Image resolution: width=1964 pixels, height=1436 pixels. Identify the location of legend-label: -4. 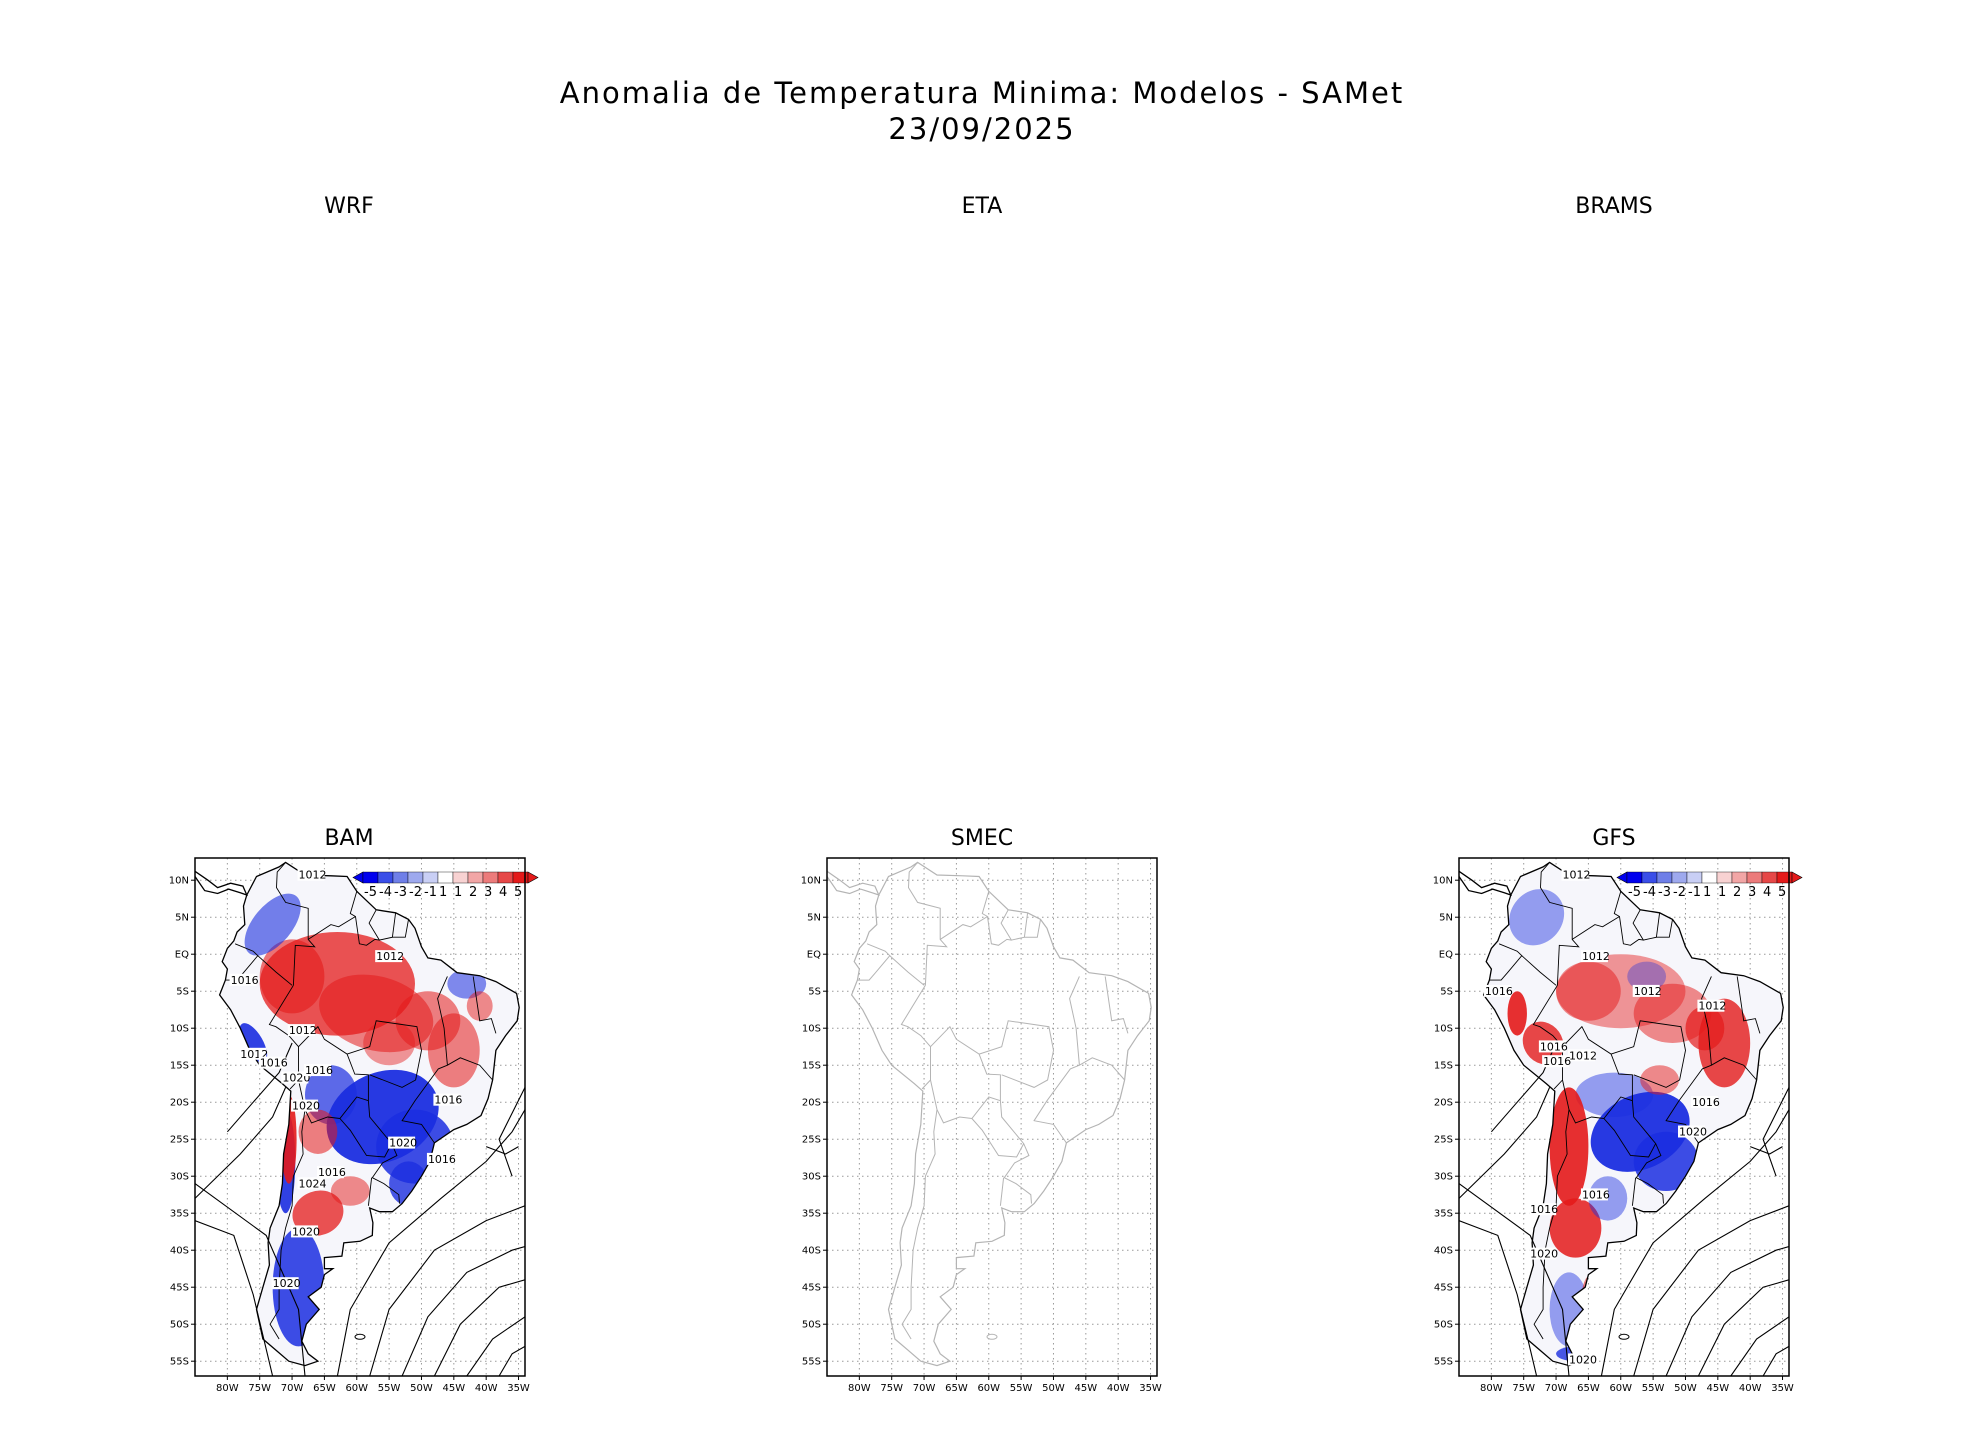
(385, 892).